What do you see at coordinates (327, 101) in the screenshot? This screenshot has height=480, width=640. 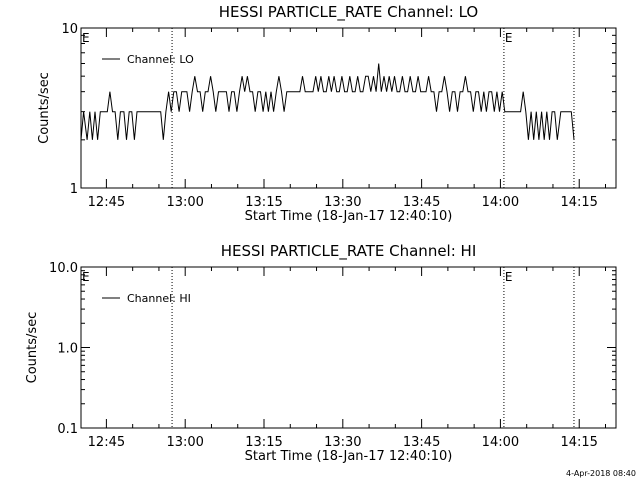 I see `panel-1-series-line` at bounding box center [327, 101].